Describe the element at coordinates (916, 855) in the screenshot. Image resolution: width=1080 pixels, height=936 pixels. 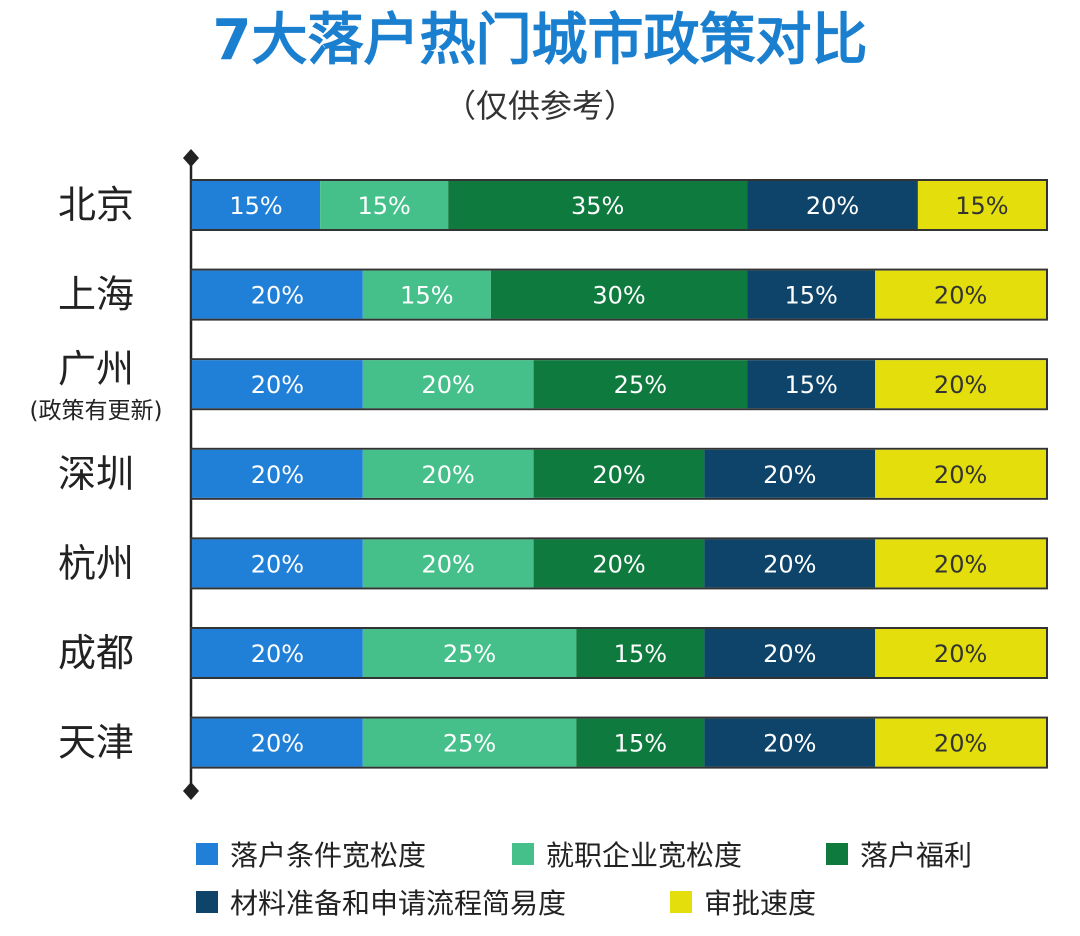
I see `legend-label: 落户福利` at that location.